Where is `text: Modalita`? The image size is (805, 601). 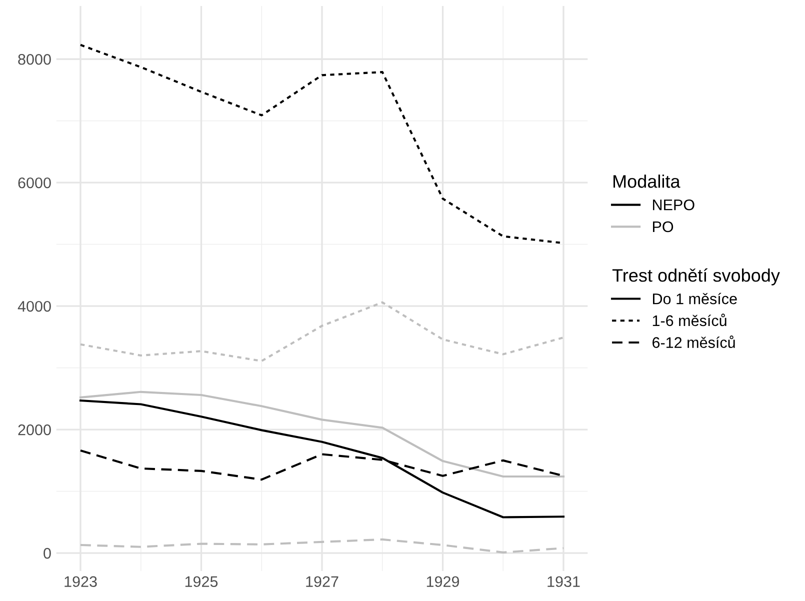
text: Modalita is located at coordinates (647, 181).